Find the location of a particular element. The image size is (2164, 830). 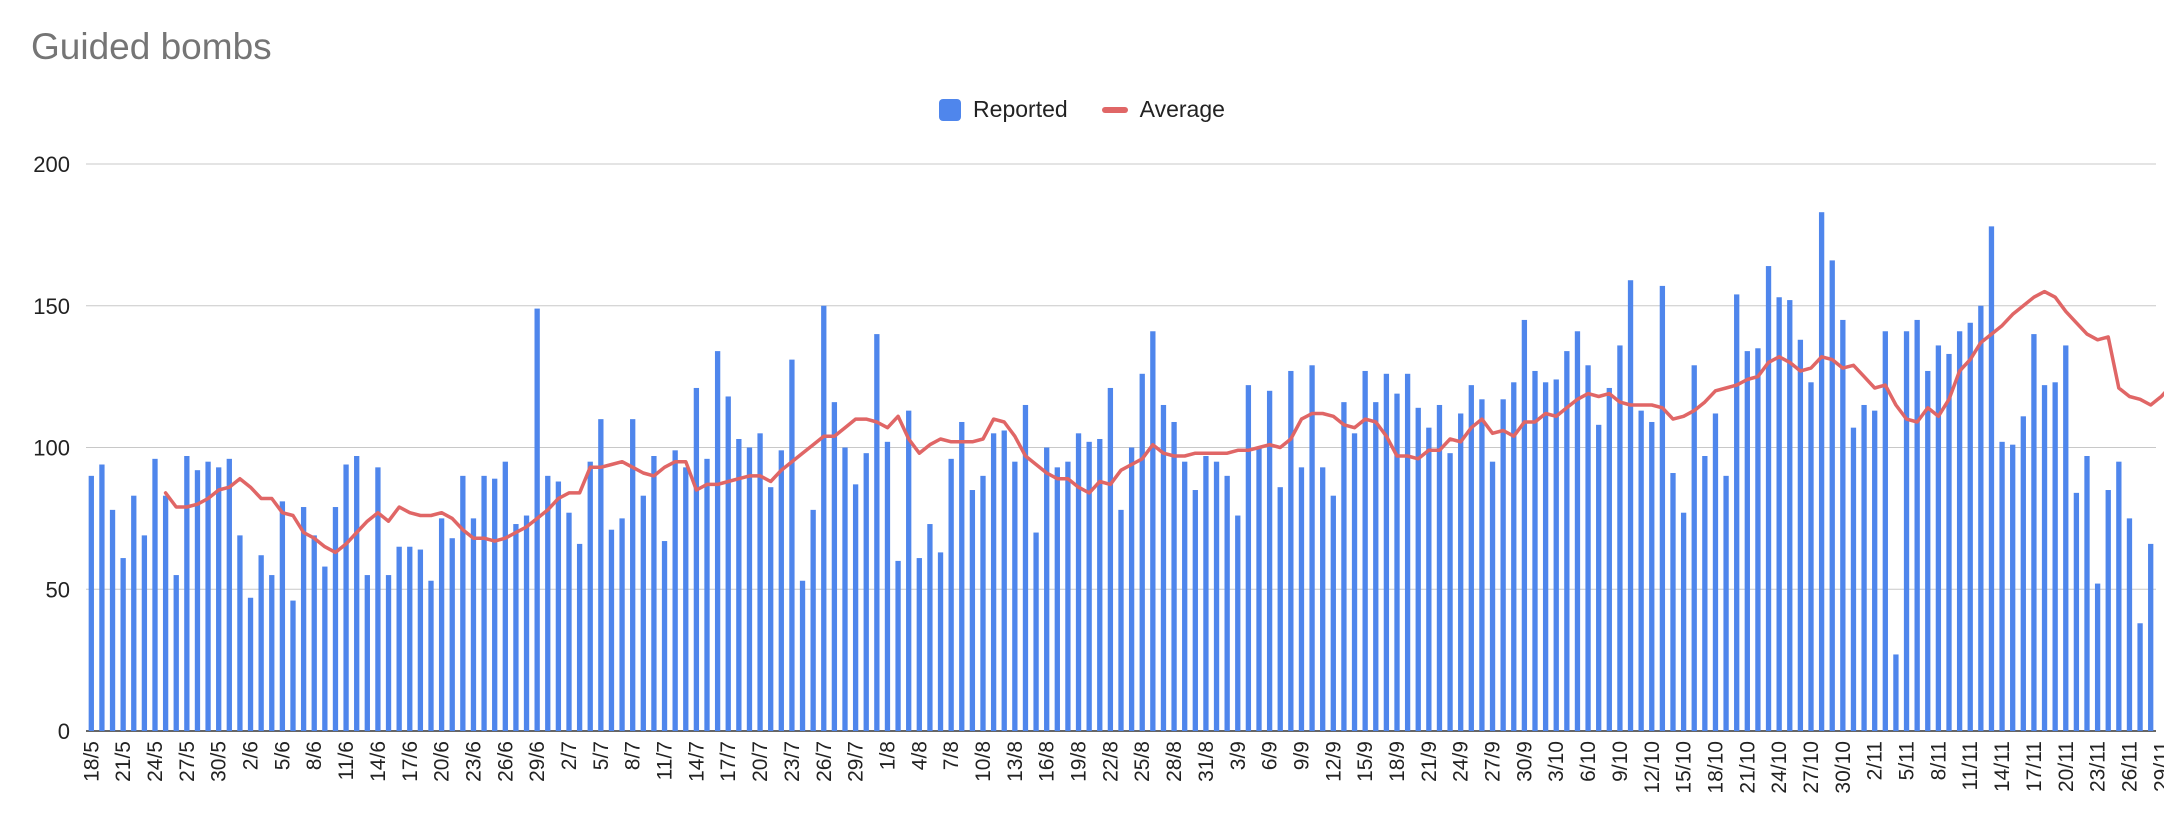

x-tick-label-53: 24/10 is located at coordinates (1779, 767).